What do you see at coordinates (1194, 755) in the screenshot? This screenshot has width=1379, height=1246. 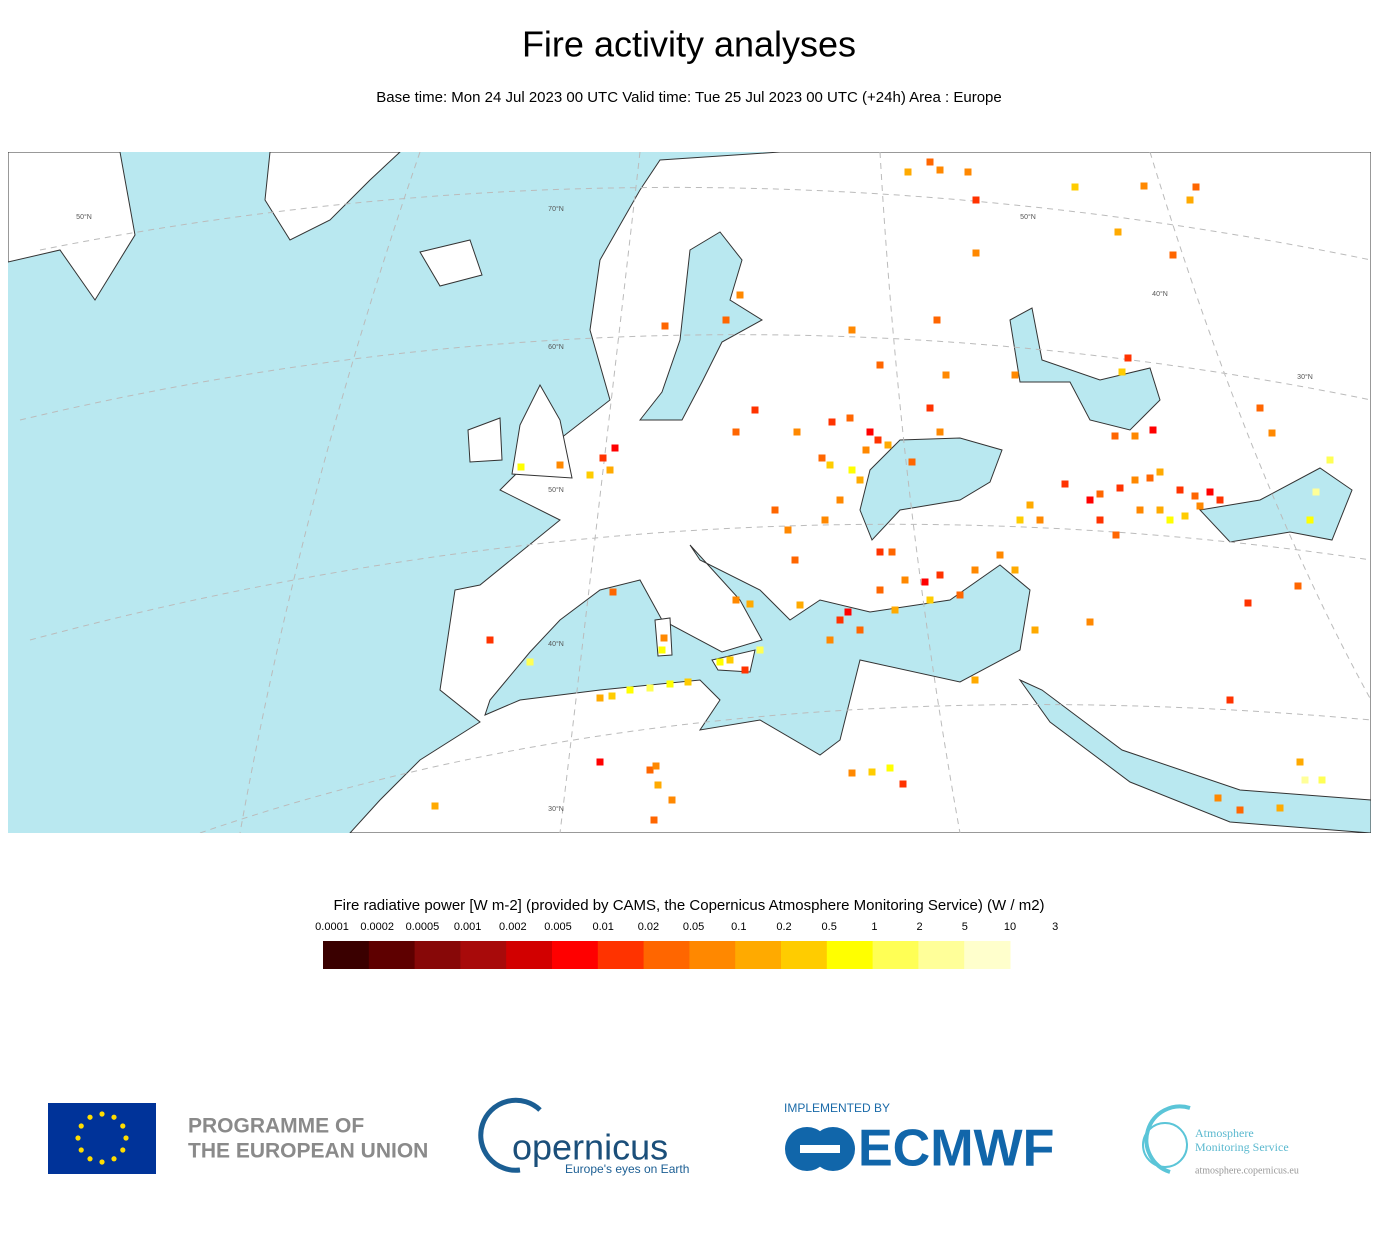 I see `red-sea` at bounding box center [1194, 755].